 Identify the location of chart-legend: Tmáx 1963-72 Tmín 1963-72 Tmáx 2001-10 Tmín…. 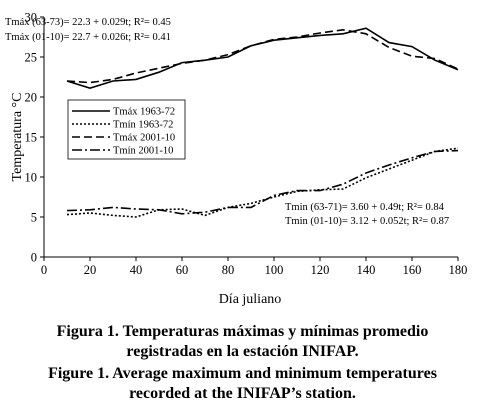
(126, 129).